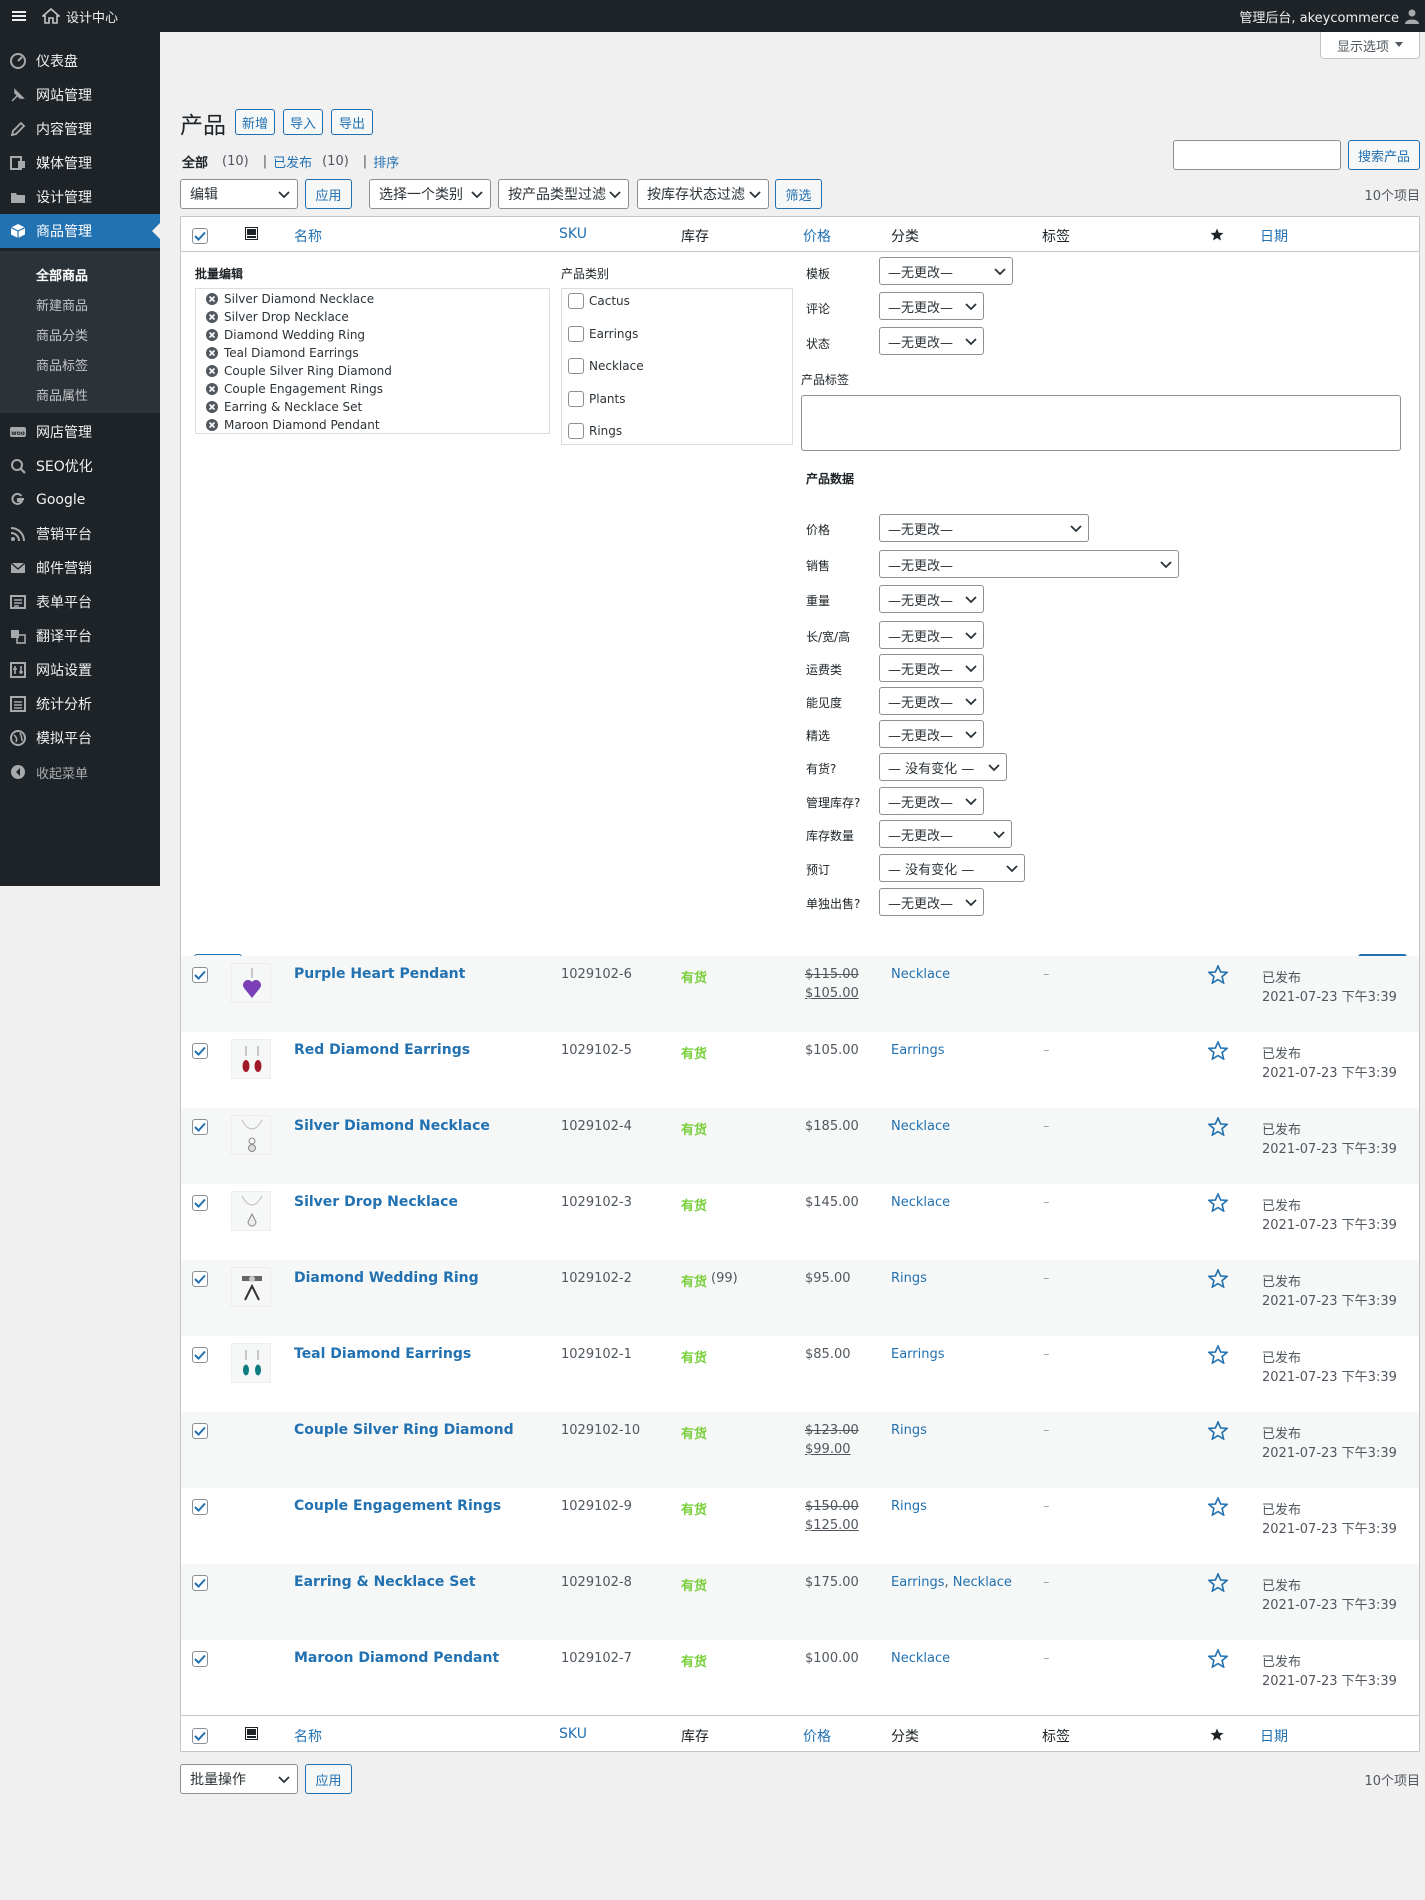 Image resolution: width=1425 pixels, height=1900 pixels. What do you see at coordinates (80, 129) in the screenshot?
I see `sidebar-item-edit: 内容管理` at bounding box center [80, 129].